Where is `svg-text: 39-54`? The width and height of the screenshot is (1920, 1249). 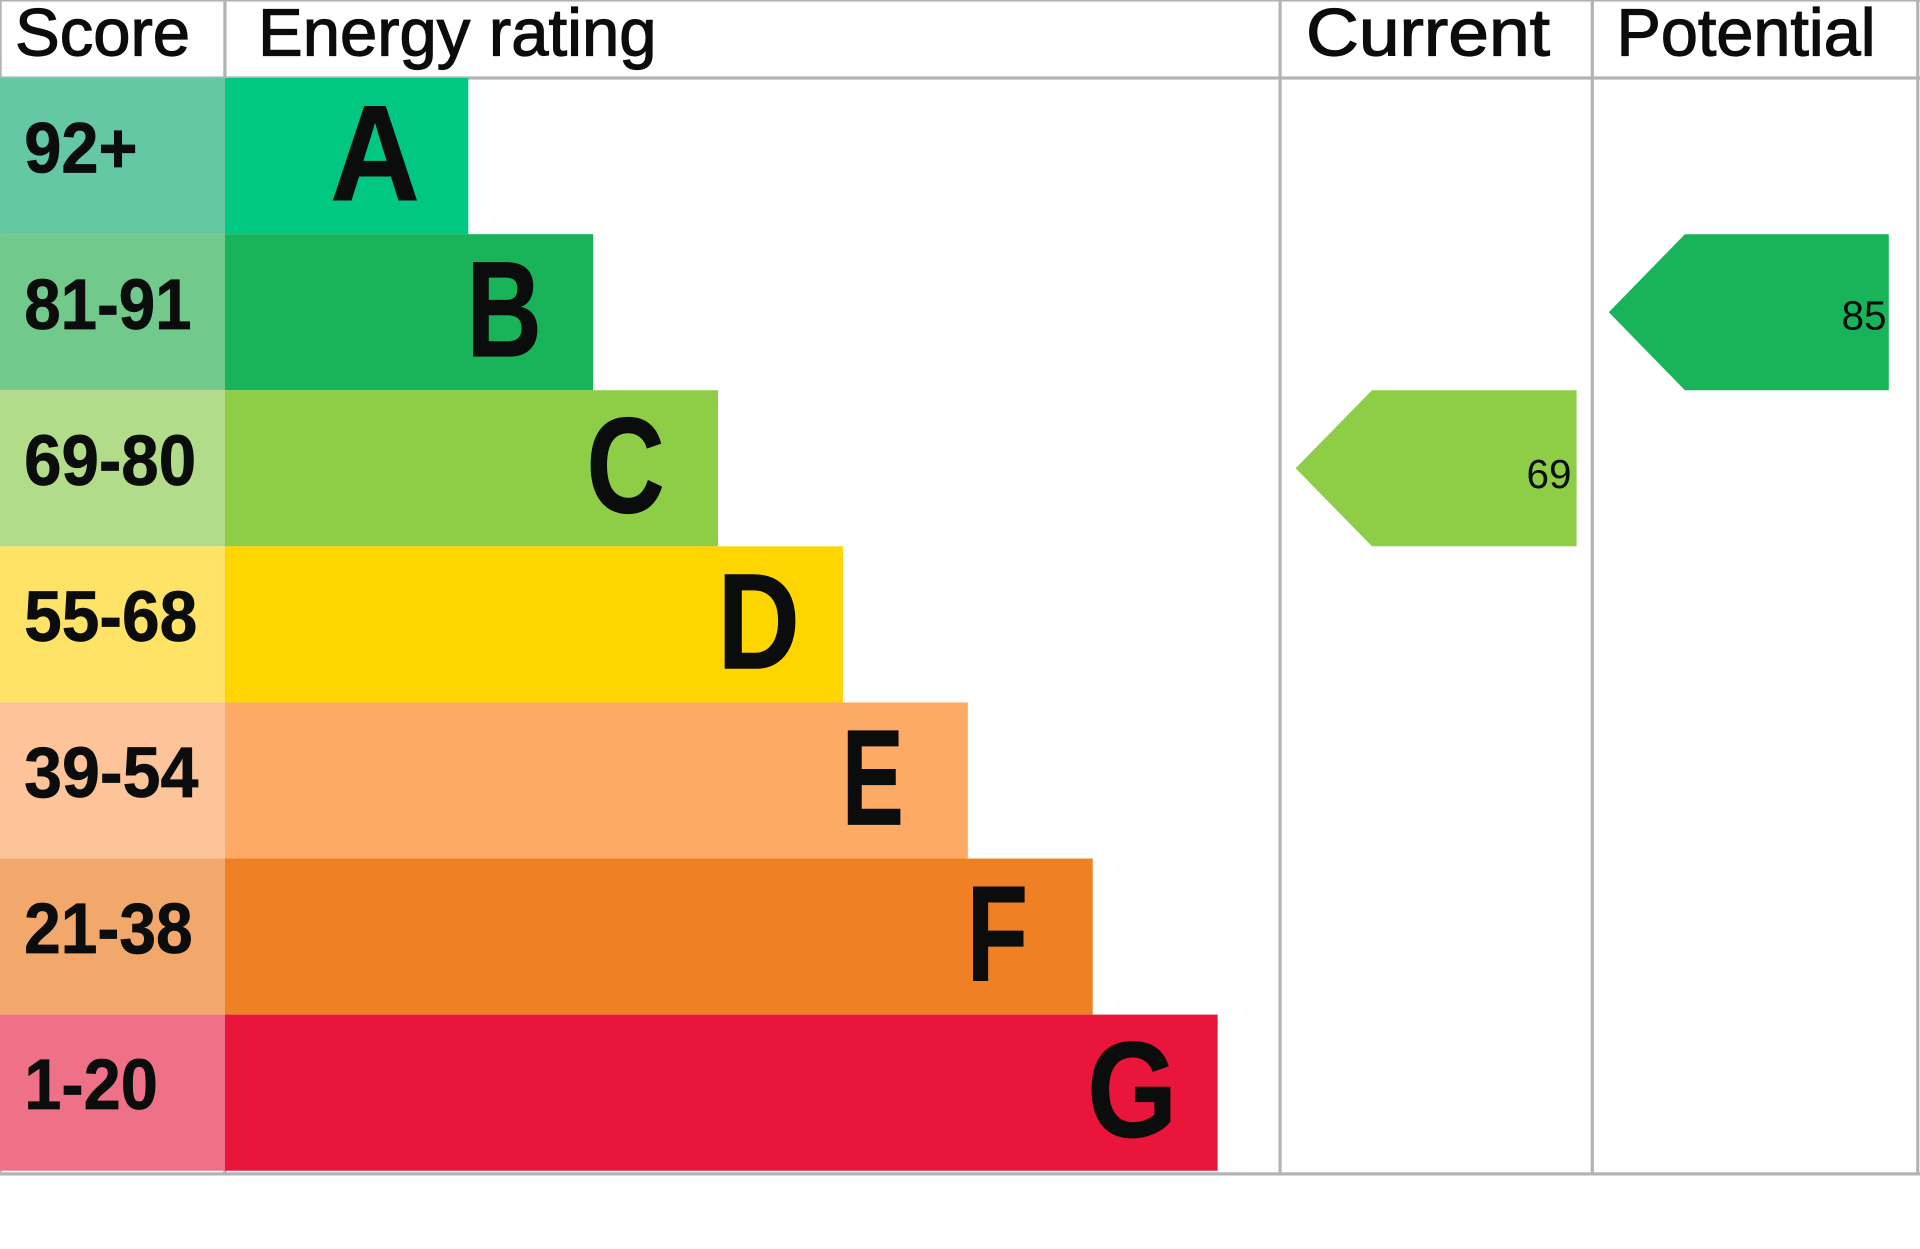
svg-text: 39-54 is located at coordinates (111, 773).